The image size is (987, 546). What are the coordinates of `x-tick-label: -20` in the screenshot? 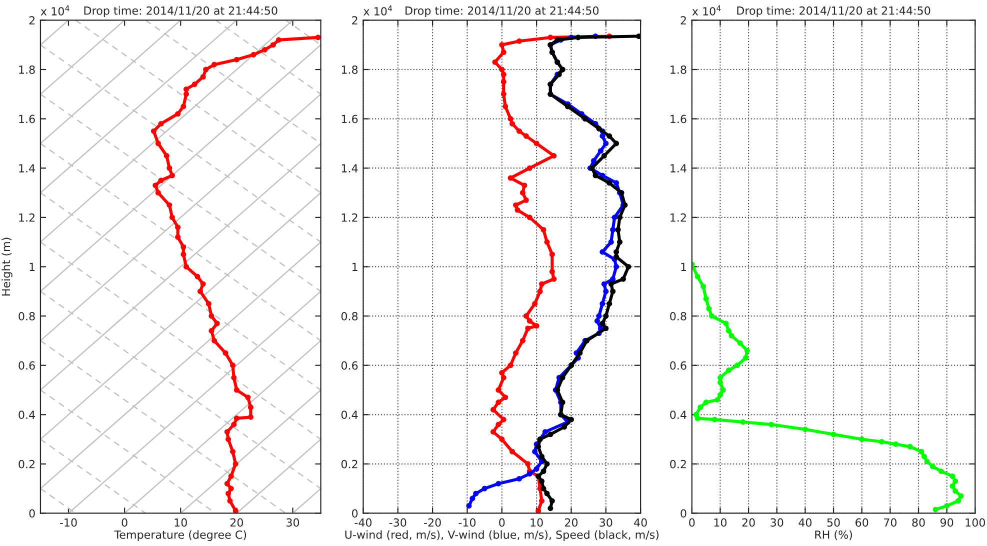 It's located at (432, 522).